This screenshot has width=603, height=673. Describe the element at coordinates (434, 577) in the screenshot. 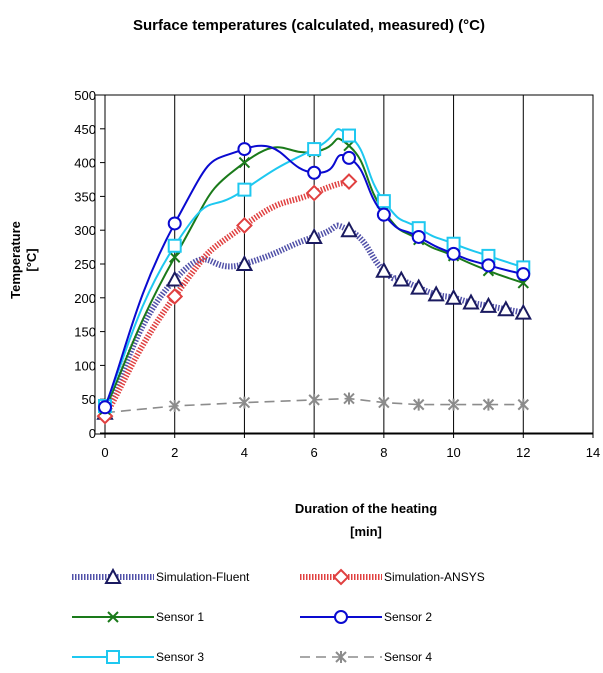

I see `legend-label: Simulation-ANSYS` at that location.